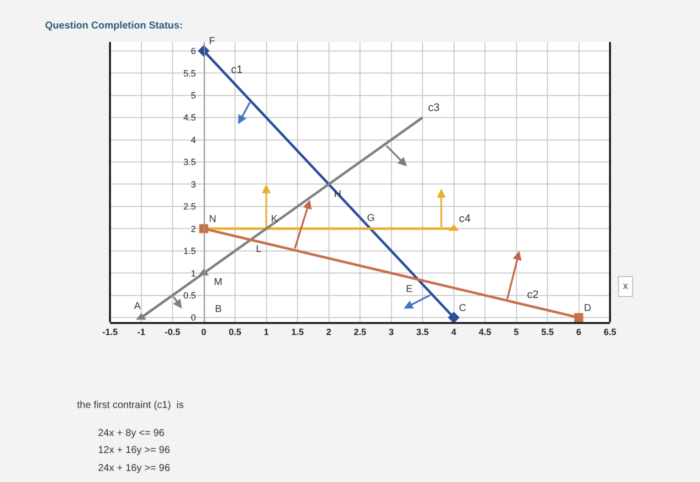  Describe the element at coordinates (329, 331) in the screenshot. I see `x-tick-label: 2` at that location.